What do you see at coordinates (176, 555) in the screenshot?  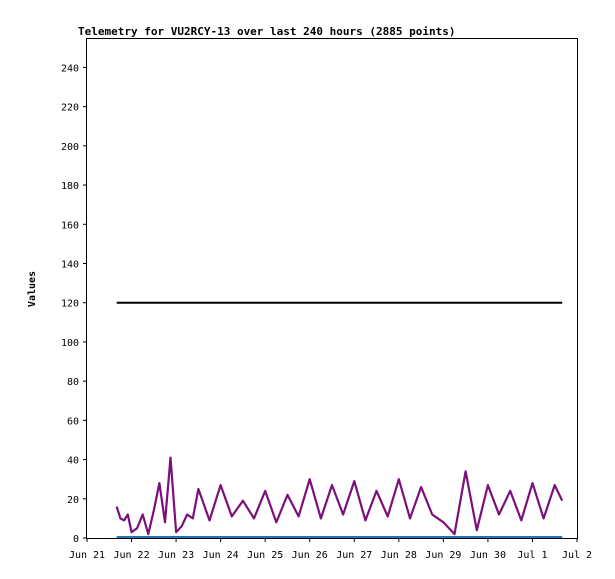 I see `x-tick-label: Jun 23` at bounding box center [176, 555].